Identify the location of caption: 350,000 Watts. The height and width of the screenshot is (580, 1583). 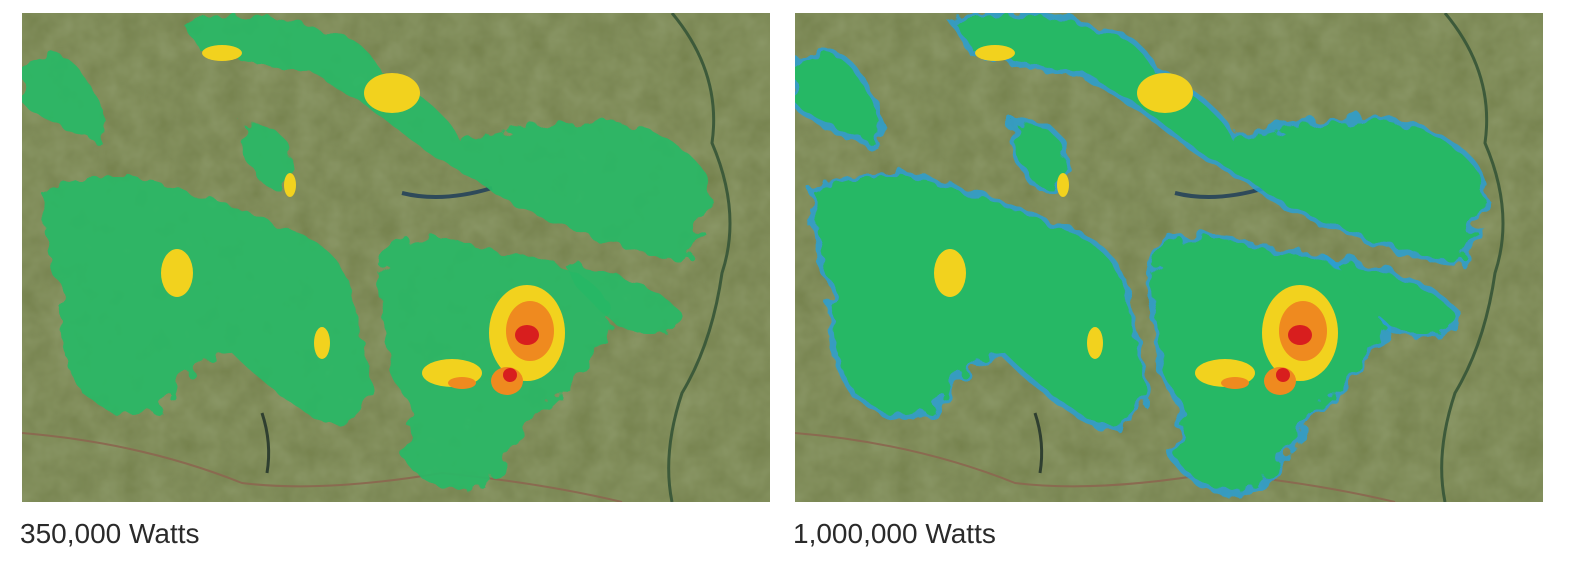
(110, 533).